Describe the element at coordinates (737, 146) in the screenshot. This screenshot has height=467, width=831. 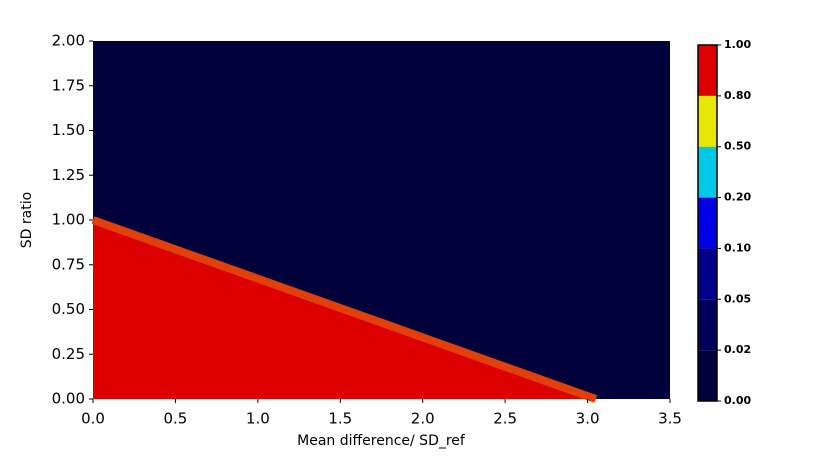
I see `colorbar-tick-label: 0.50` at that location.